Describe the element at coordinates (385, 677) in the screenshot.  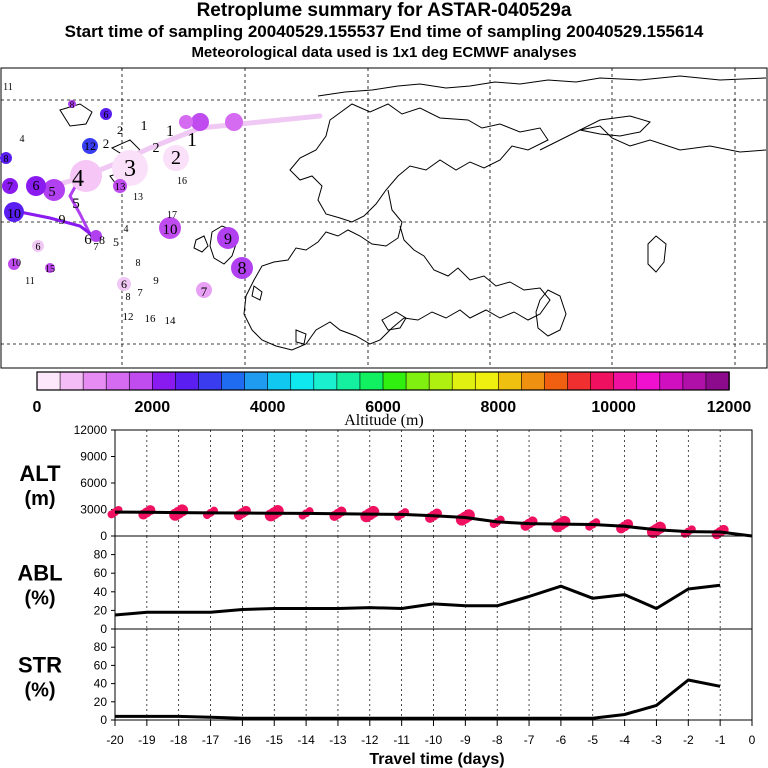
I see `panel-str: 0 20 40 60 80 STR(%)` at that location.